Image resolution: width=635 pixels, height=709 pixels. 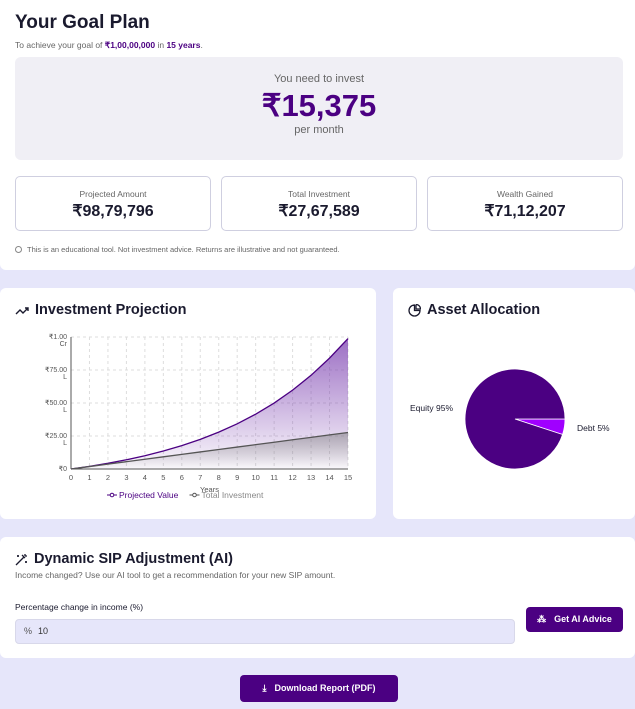 What do you see at coordinates (82, 22) in the screenshot?
I see `page-title: Your Goal Plan` at bounding box center [82, 22].